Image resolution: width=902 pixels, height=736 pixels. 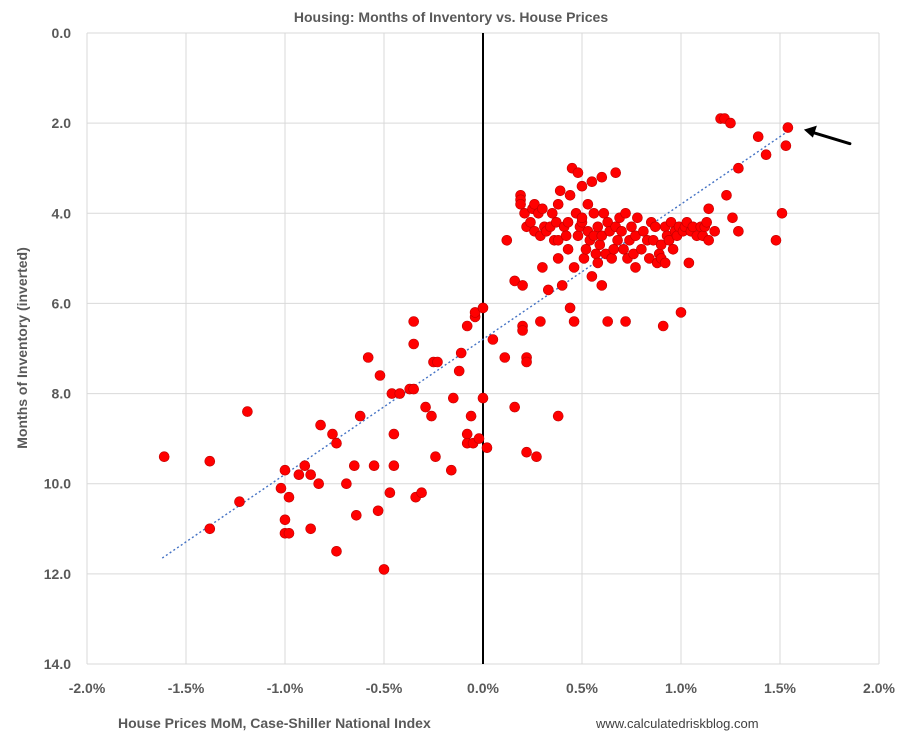 What do you see at coordinates (681, 688) in the screenshot?
I see `x-tick-label: 1.0%` at bounding box center [681, 688].